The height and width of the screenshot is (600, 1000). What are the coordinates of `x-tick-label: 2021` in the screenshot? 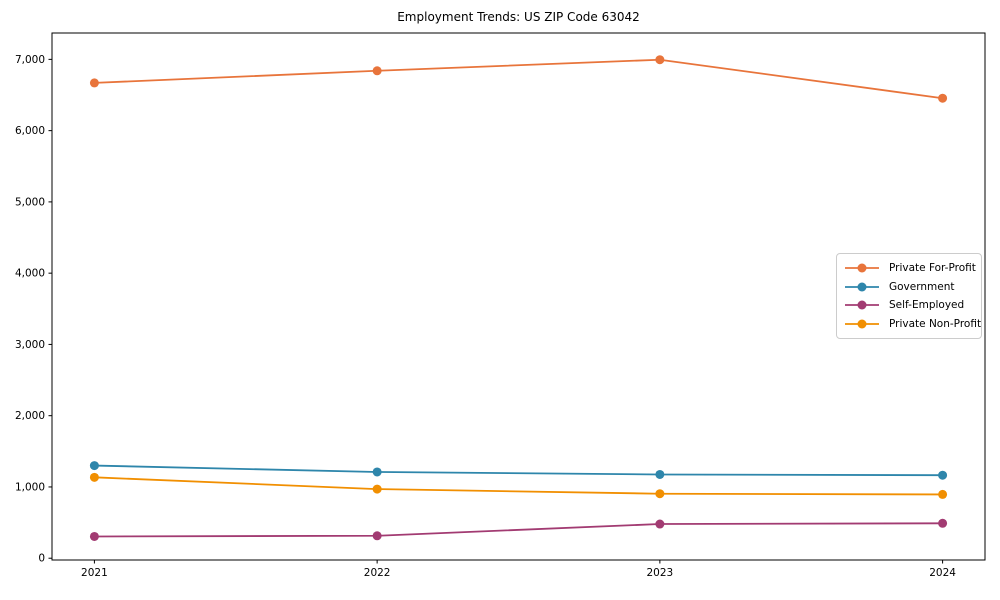 It's located at (94, 573).